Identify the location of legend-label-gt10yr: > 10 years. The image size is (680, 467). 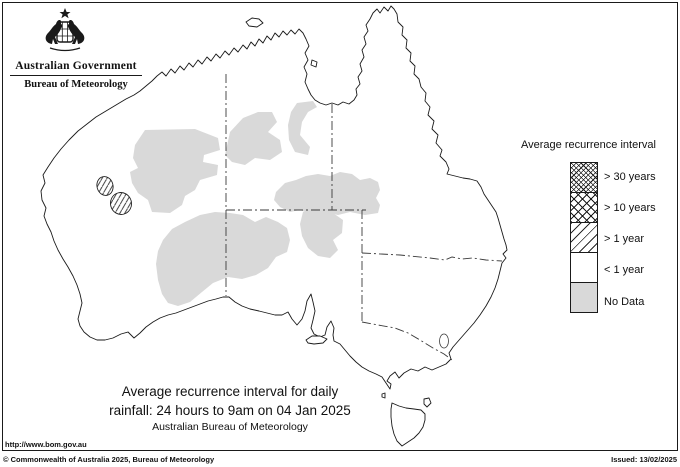
(630, 208).